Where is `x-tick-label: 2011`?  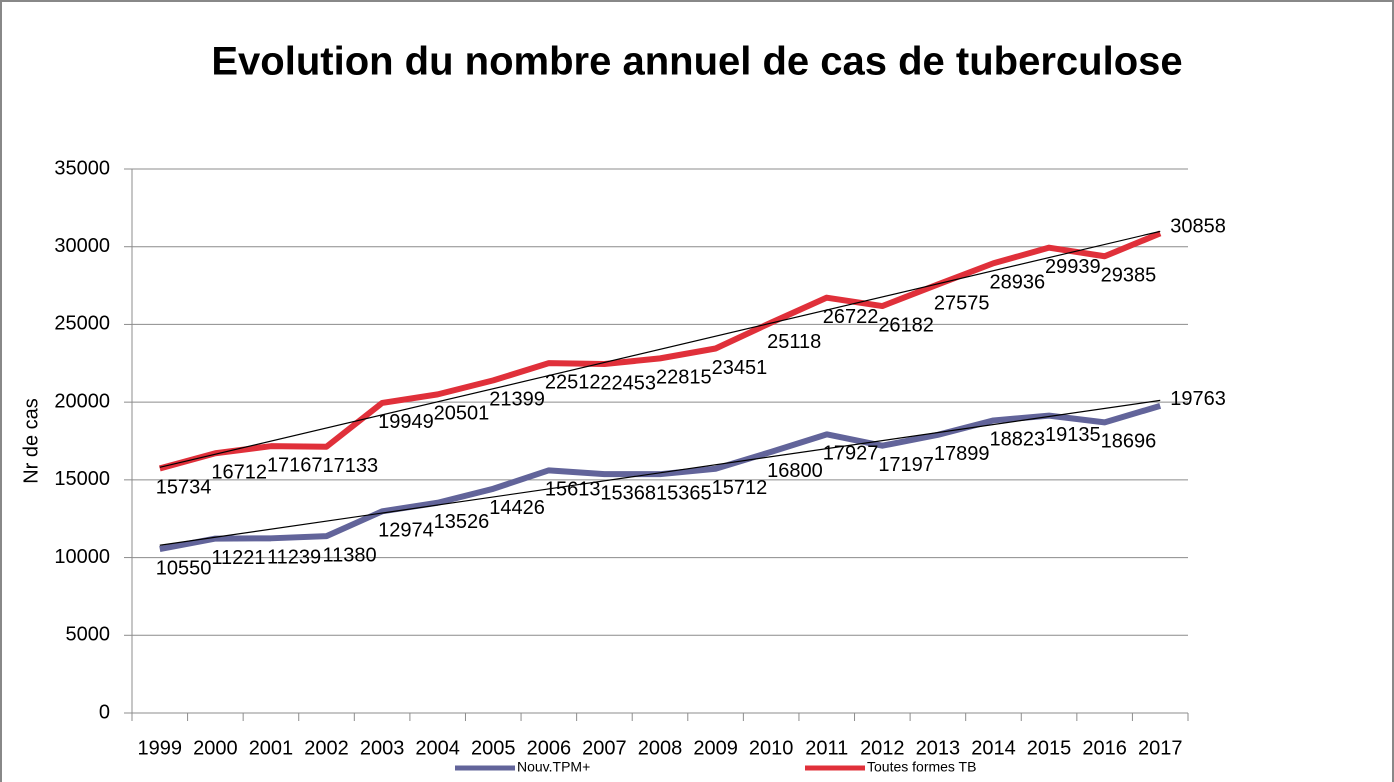
x-tick-label: 2011 is located at coordinates (826, 748).